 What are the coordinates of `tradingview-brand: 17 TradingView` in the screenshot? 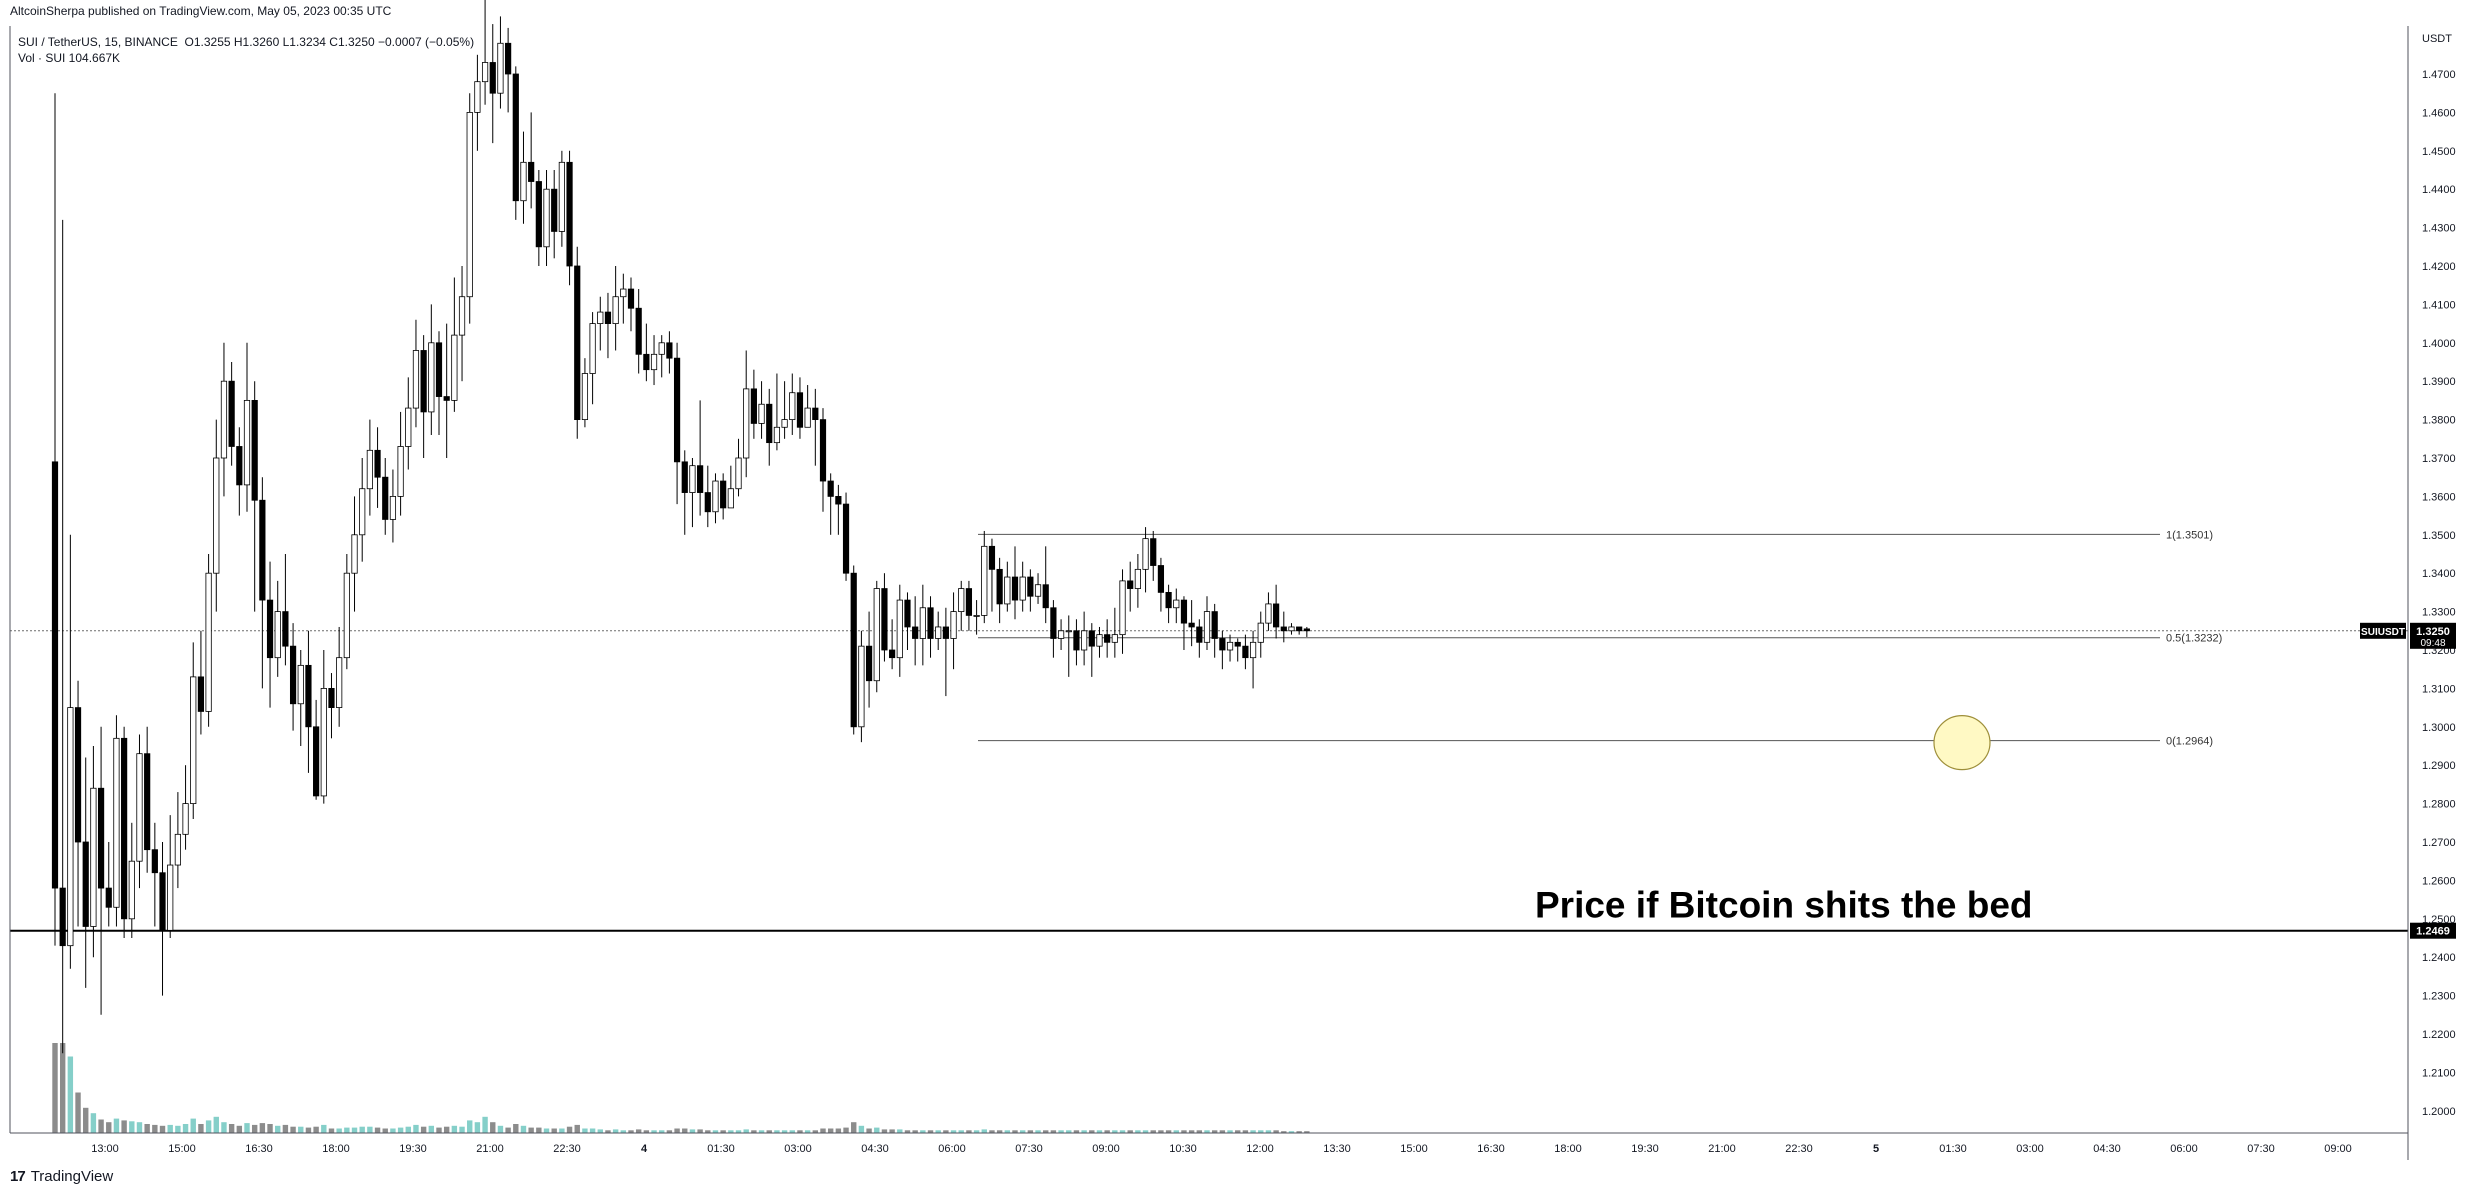 It's located at (61, 1176).